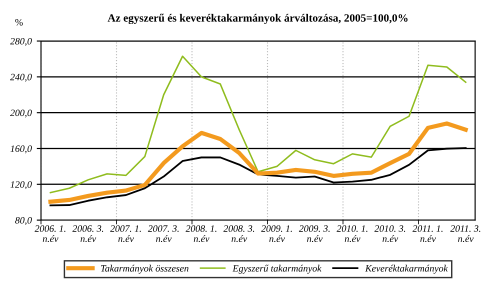  Describe the element at coordinates (258, 19) in the screenshot. I see `chart-title: Az egyszerű és keveréktakarmányok árváltozása, 2005=100,0%` at that location.